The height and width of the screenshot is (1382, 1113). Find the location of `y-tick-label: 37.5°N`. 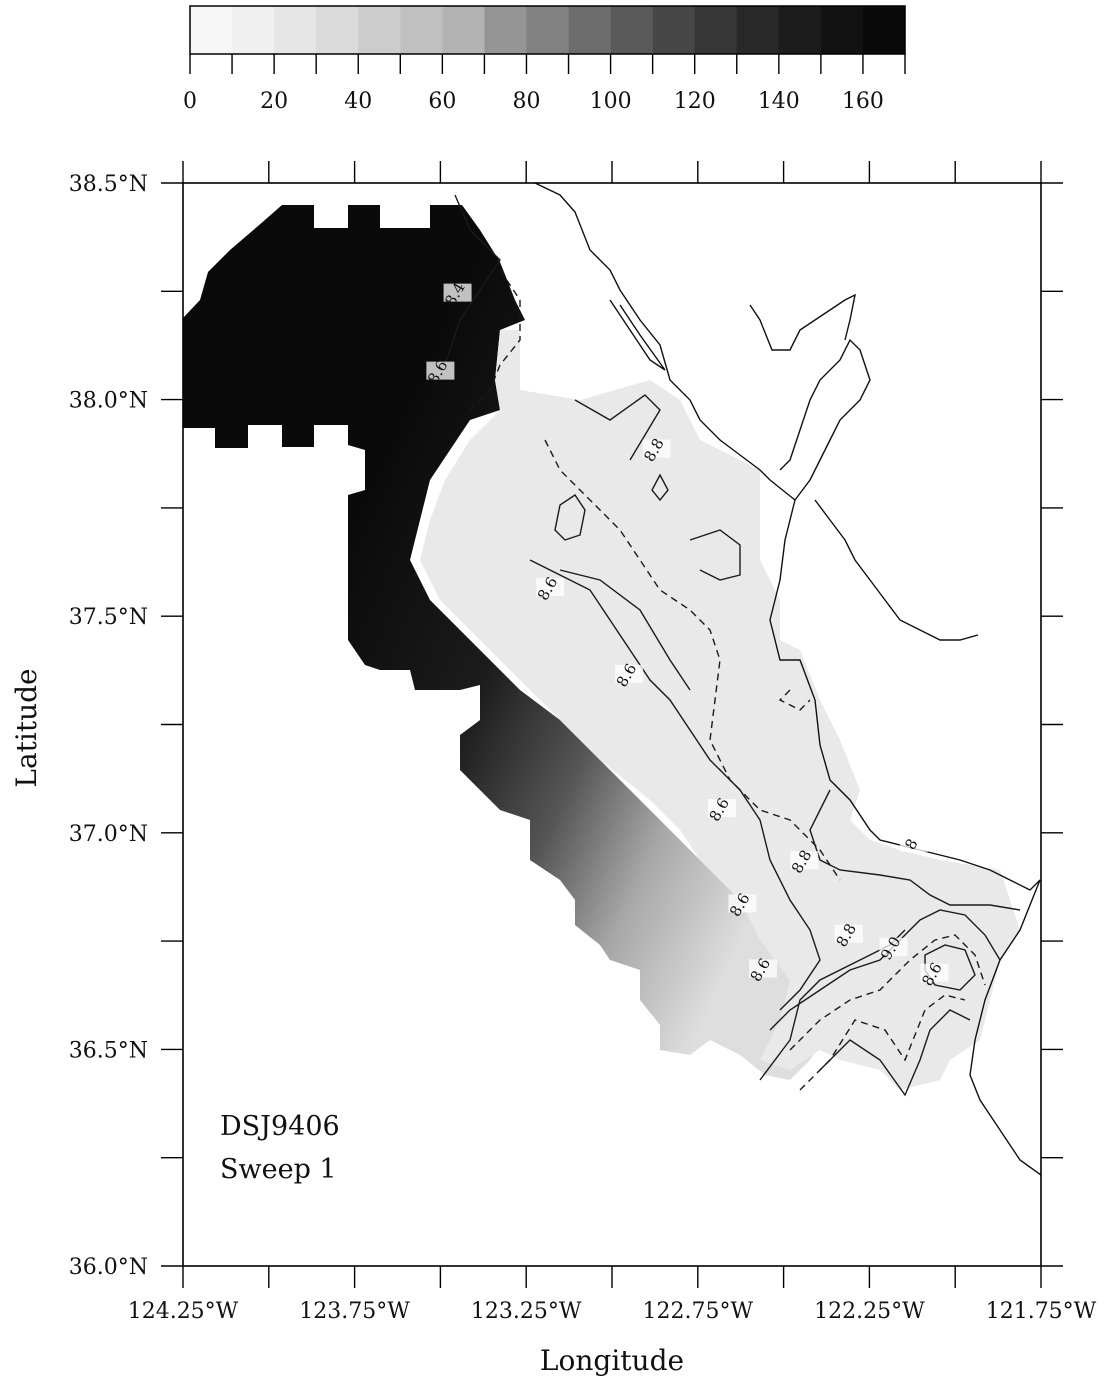

y-tick-label: 37.5°N is located at coordinates (108, 617).